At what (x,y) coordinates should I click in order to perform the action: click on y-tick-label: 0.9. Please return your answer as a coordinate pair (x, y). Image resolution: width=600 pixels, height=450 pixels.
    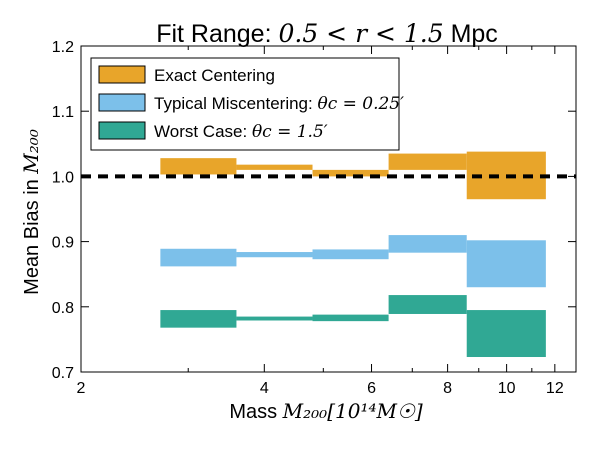
    Looking at the image, I should click on (63, 243).